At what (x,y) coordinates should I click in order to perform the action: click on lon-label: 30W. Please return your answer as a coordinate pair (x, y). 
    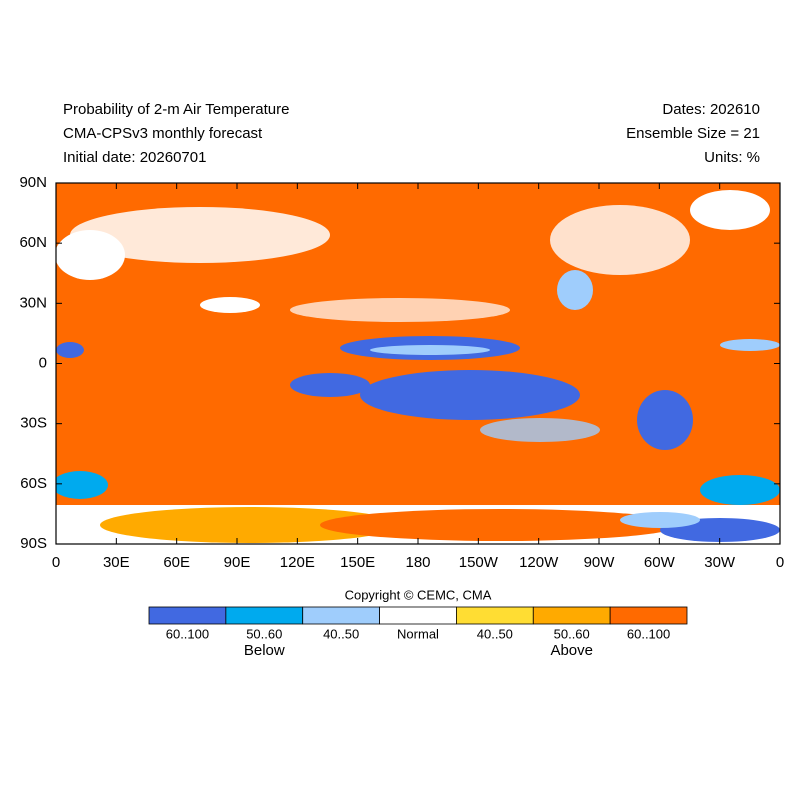
    Looking at the image, I should click on (720, 562).